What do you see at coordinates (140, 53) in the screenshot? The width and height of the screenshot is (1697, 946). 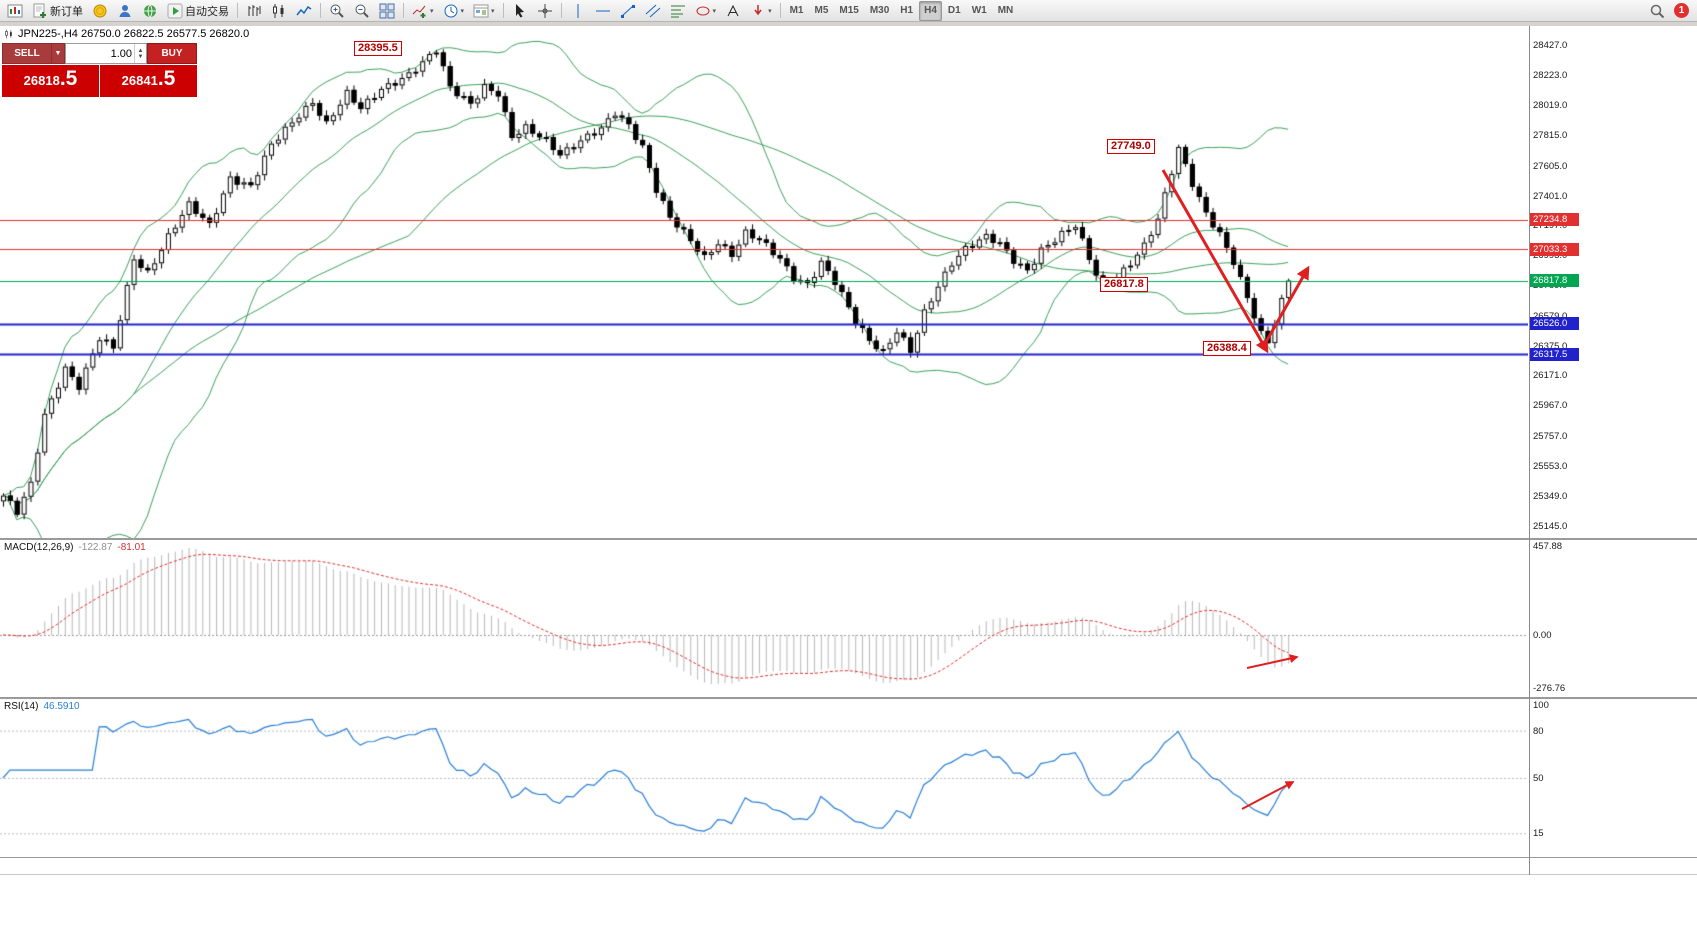 I see `volume-stepper: ▲ ▼` at bounding box center [140, 53].